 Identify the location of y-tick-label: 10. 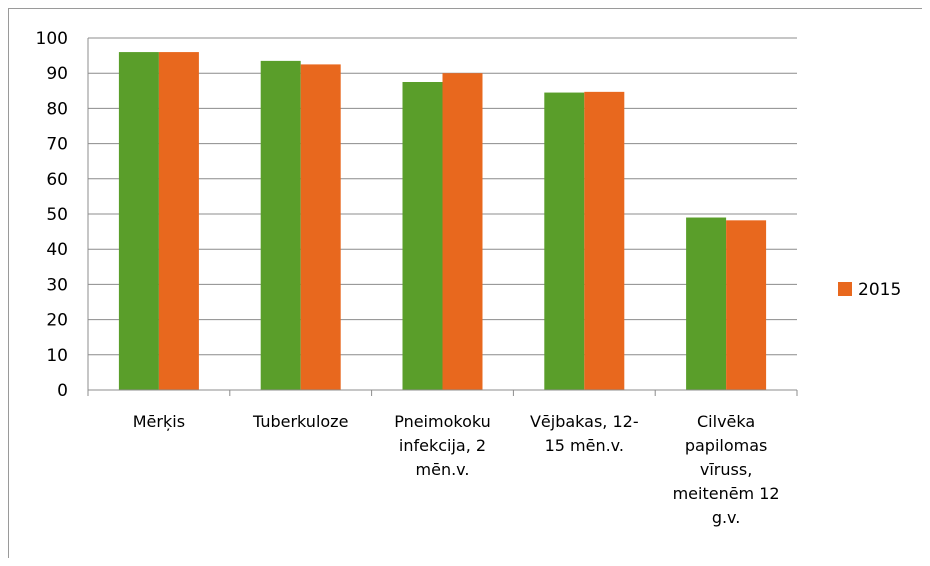
(57, 356).